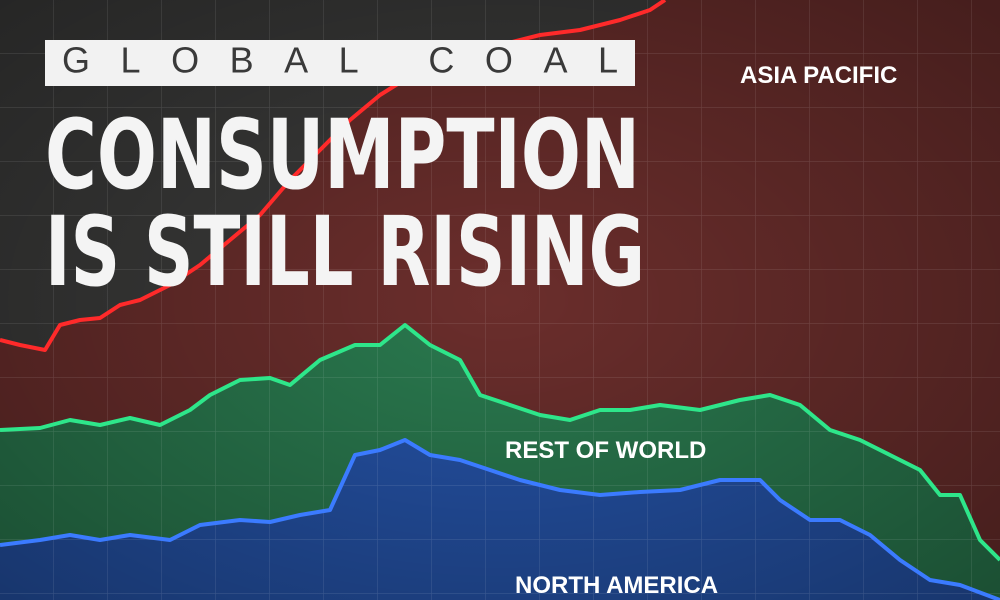  Describe the element at coordinates (616, 585) in the screenshot. I see `region-label: NORTH AMERICA` at that location.